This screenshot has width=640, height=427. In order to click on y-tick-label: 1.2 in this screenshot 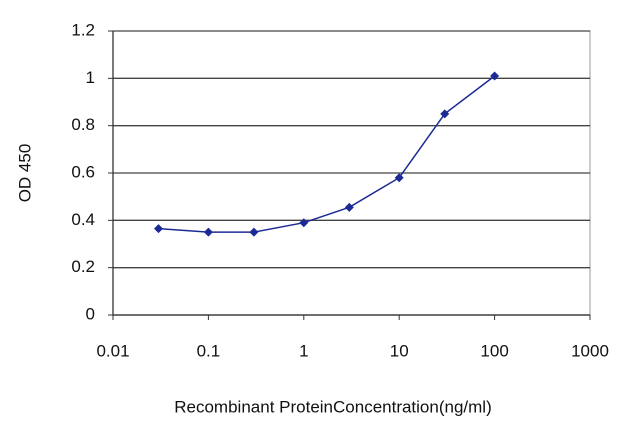, I will do `click(83, 29)`.